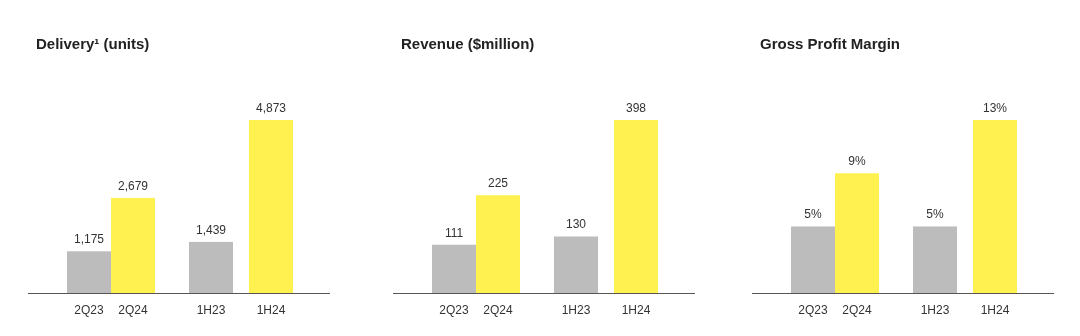 The image size is (1080, 336). I want to click on data-label: 13%, so click(995, 108).